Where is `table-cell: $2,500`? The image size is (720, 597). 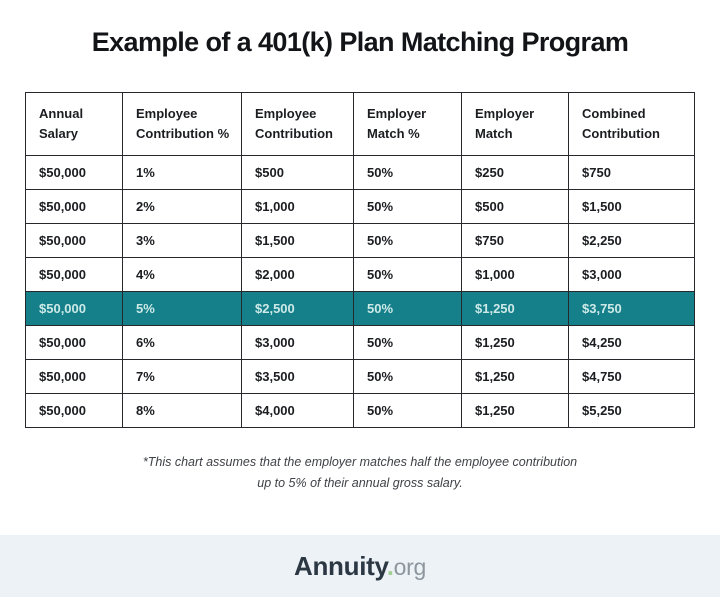 table-cell: $2,500 is located at coordinates (297, 308).